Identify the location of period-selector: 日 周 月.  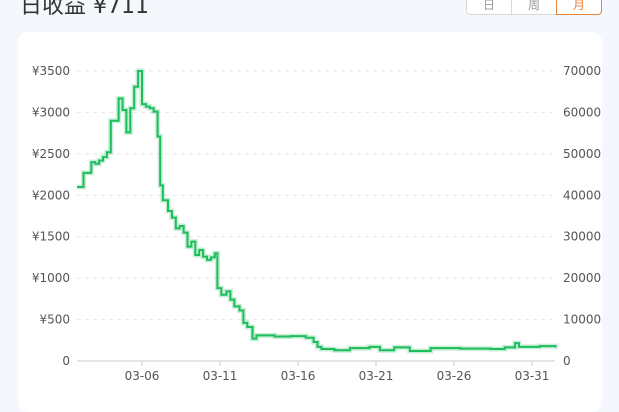
(534, 7).